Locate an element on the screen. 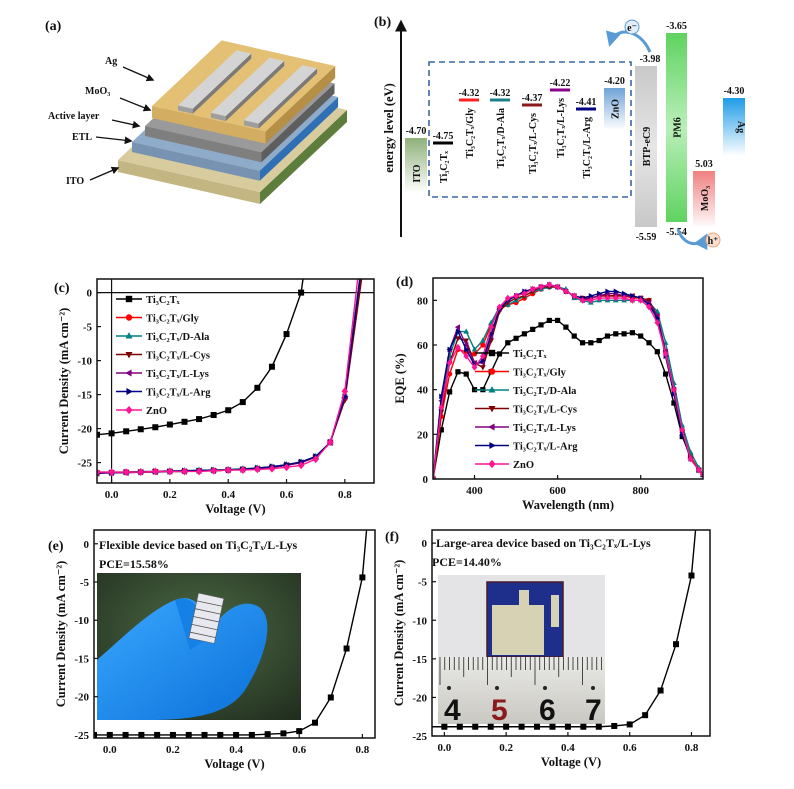  energy-level-gly: Ti₃C₂Tₓ/Gly -4.32 is located at coordinates (469, 123).